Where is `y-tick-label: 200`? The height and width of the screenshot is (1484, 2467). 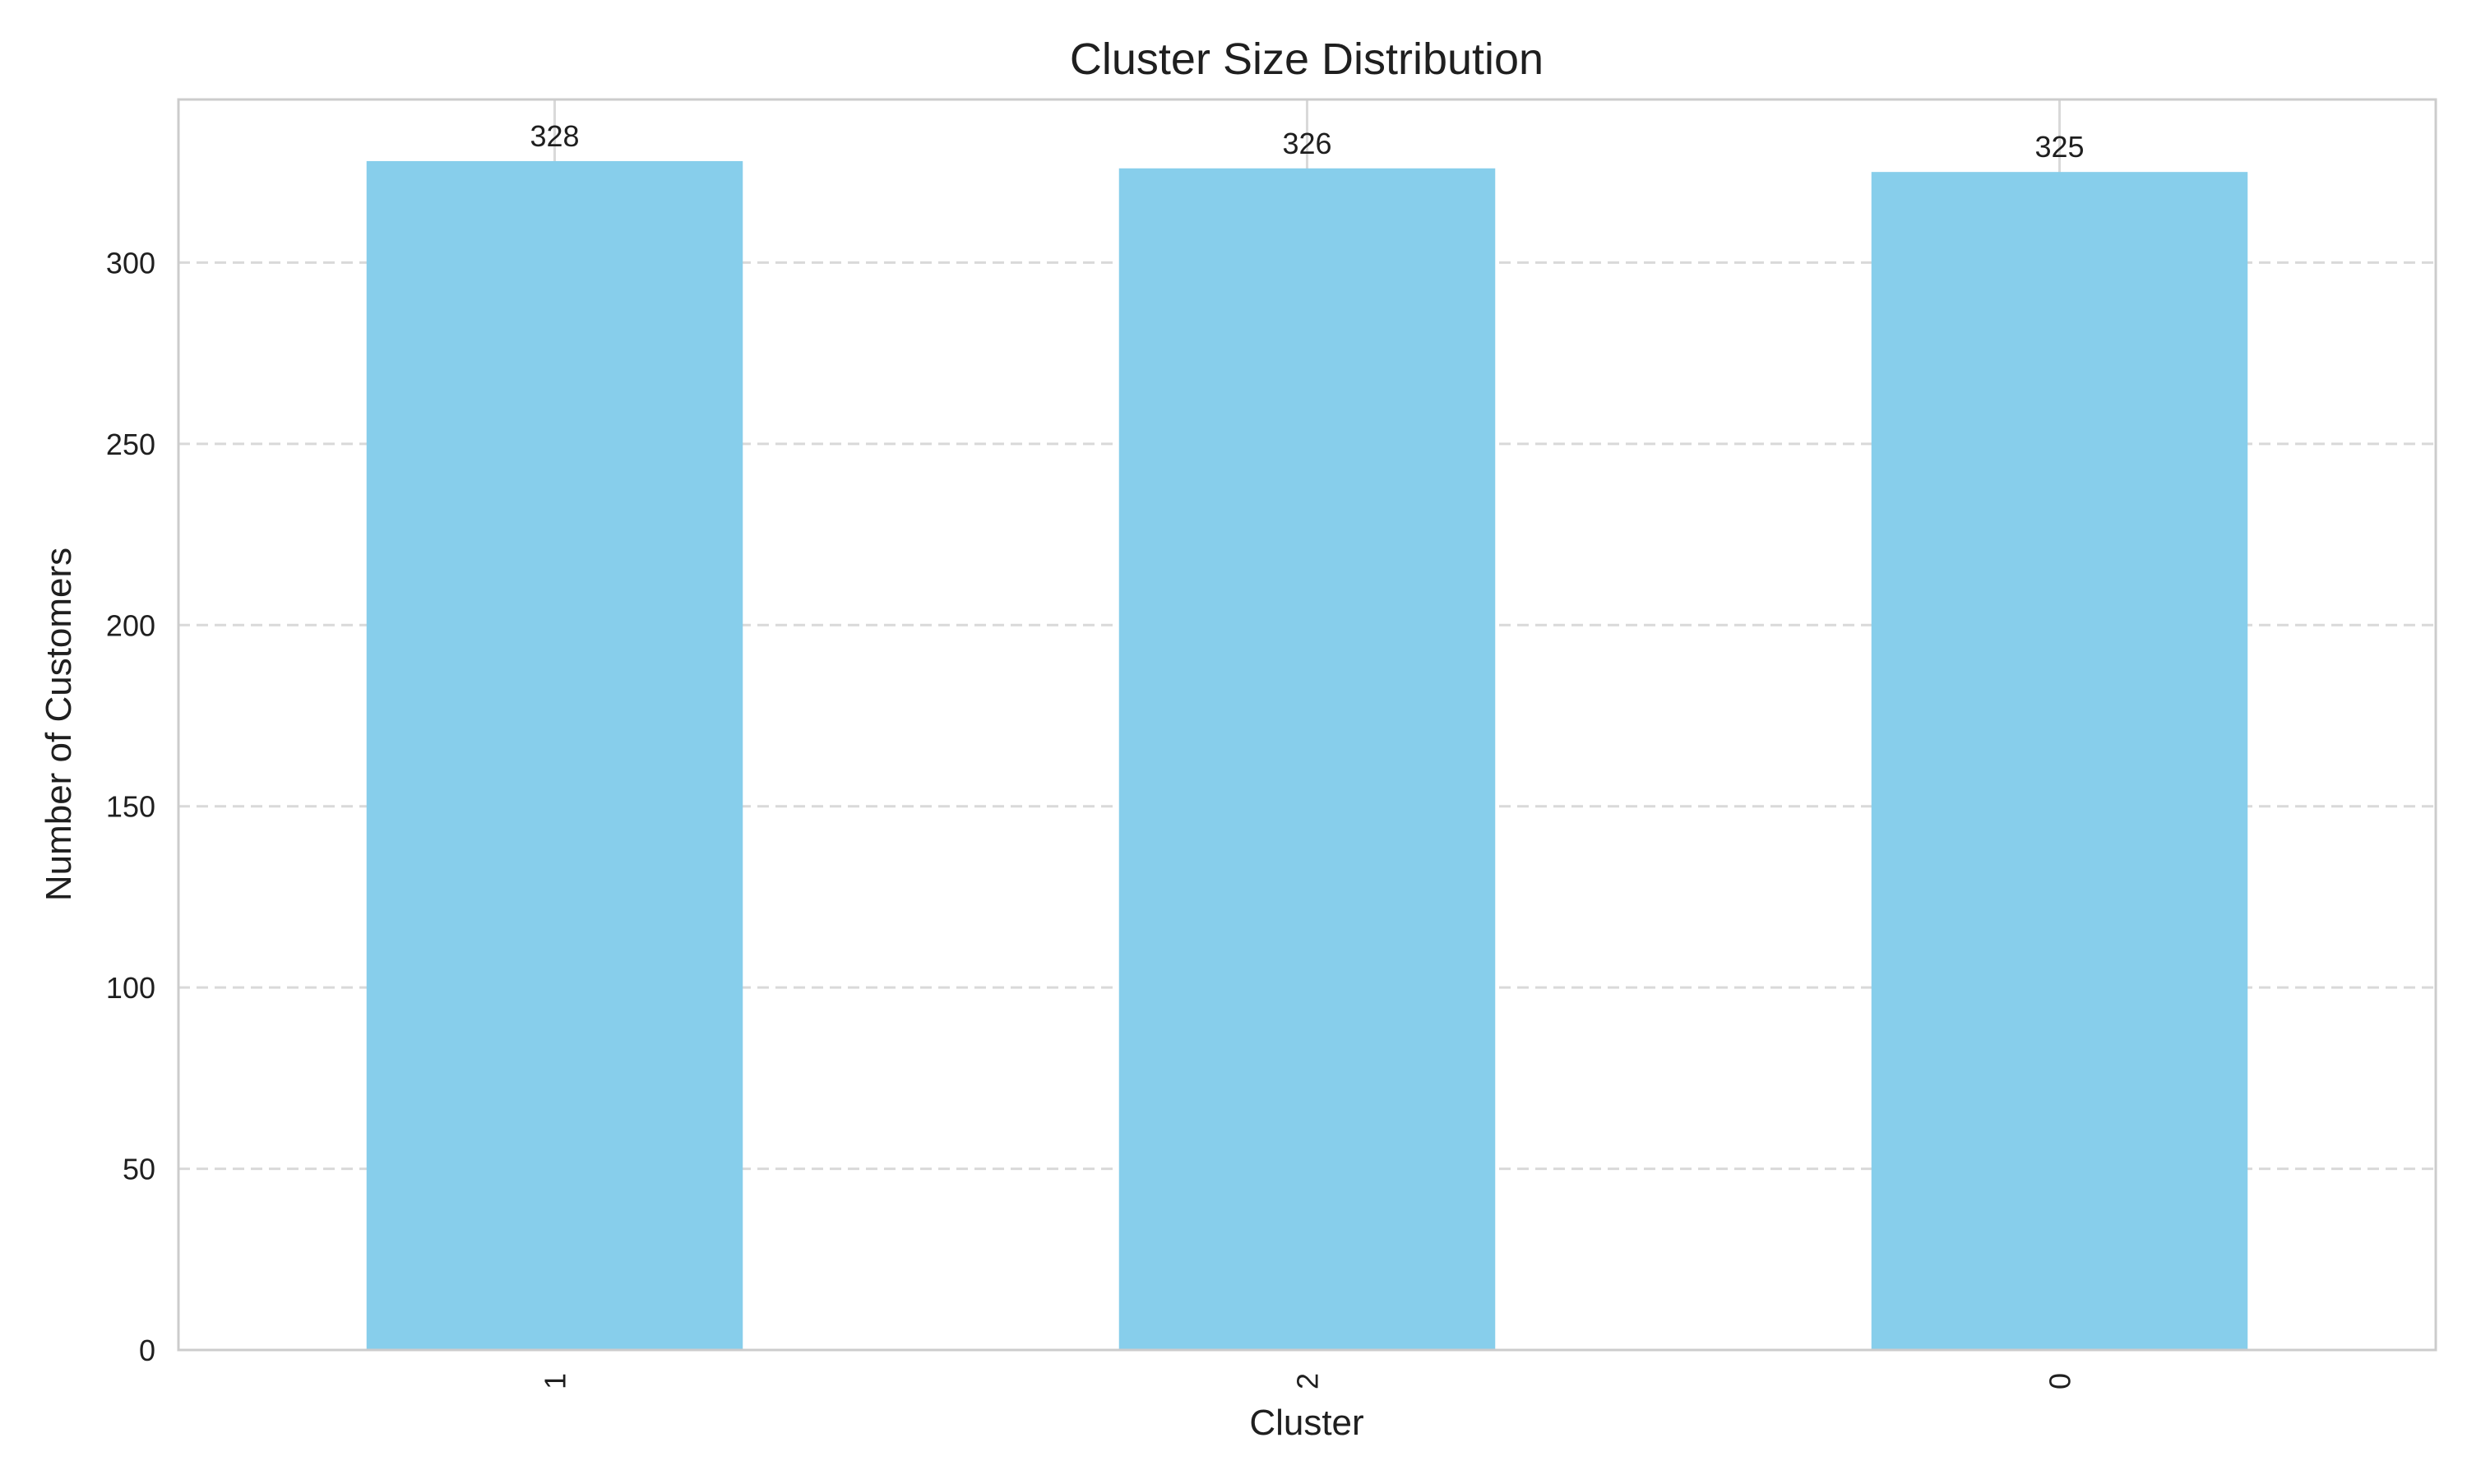
y-tick-label: 200 is located at coordinates (131, 625).